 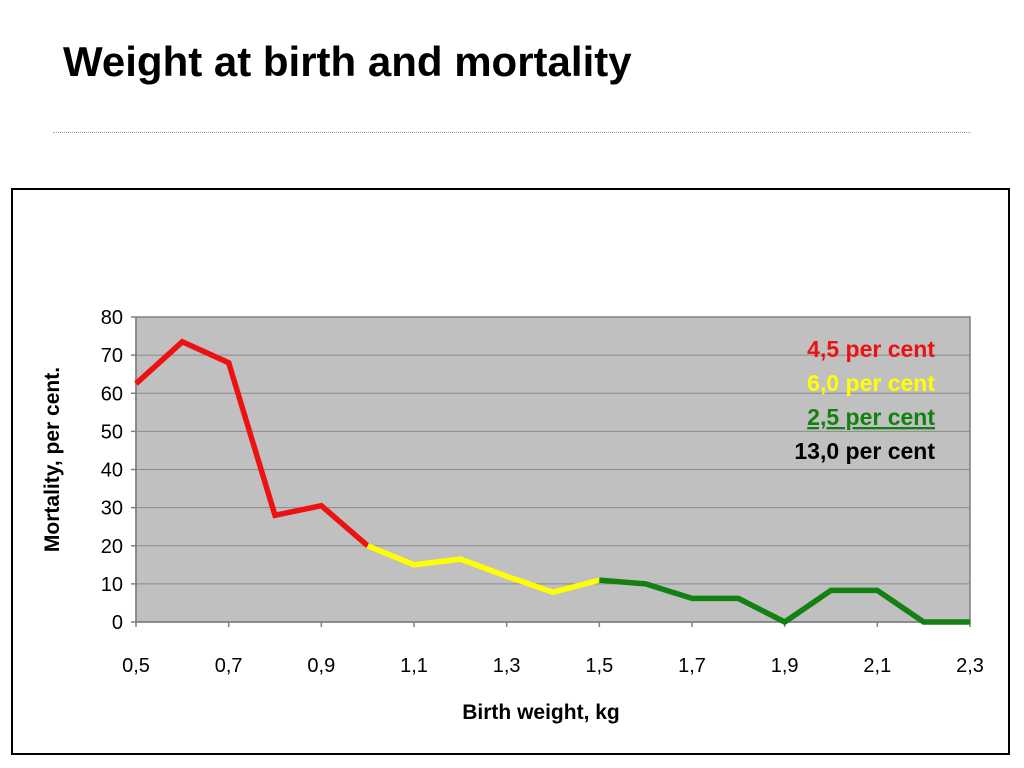 What do you see at coordinates (112, 547) in the screenshot?
I see `y-tick-label: 20` at bounding box center [112, 547].